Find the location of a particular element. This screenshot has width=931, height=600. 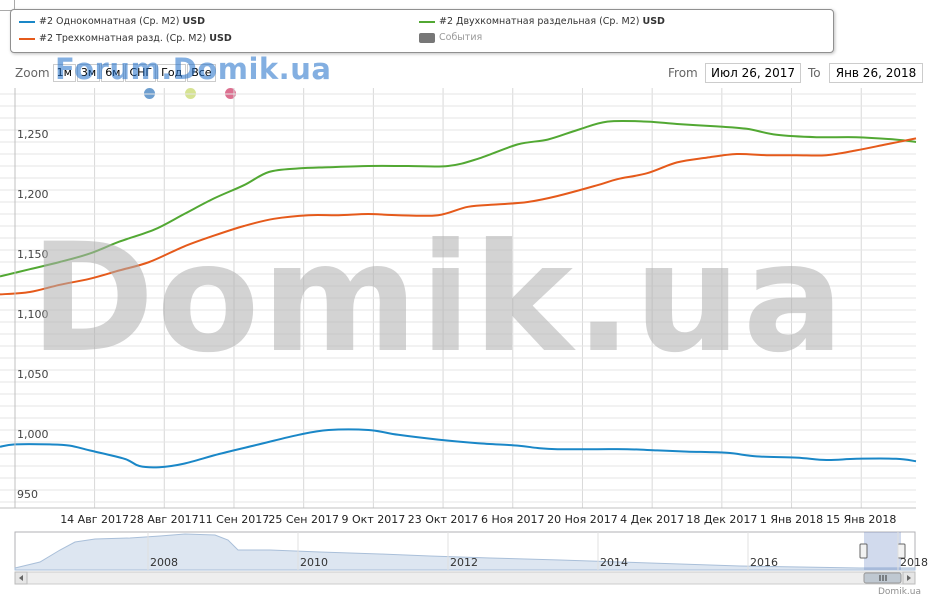

navigator-year-label: 2010 is located at coordinates (314, 562).